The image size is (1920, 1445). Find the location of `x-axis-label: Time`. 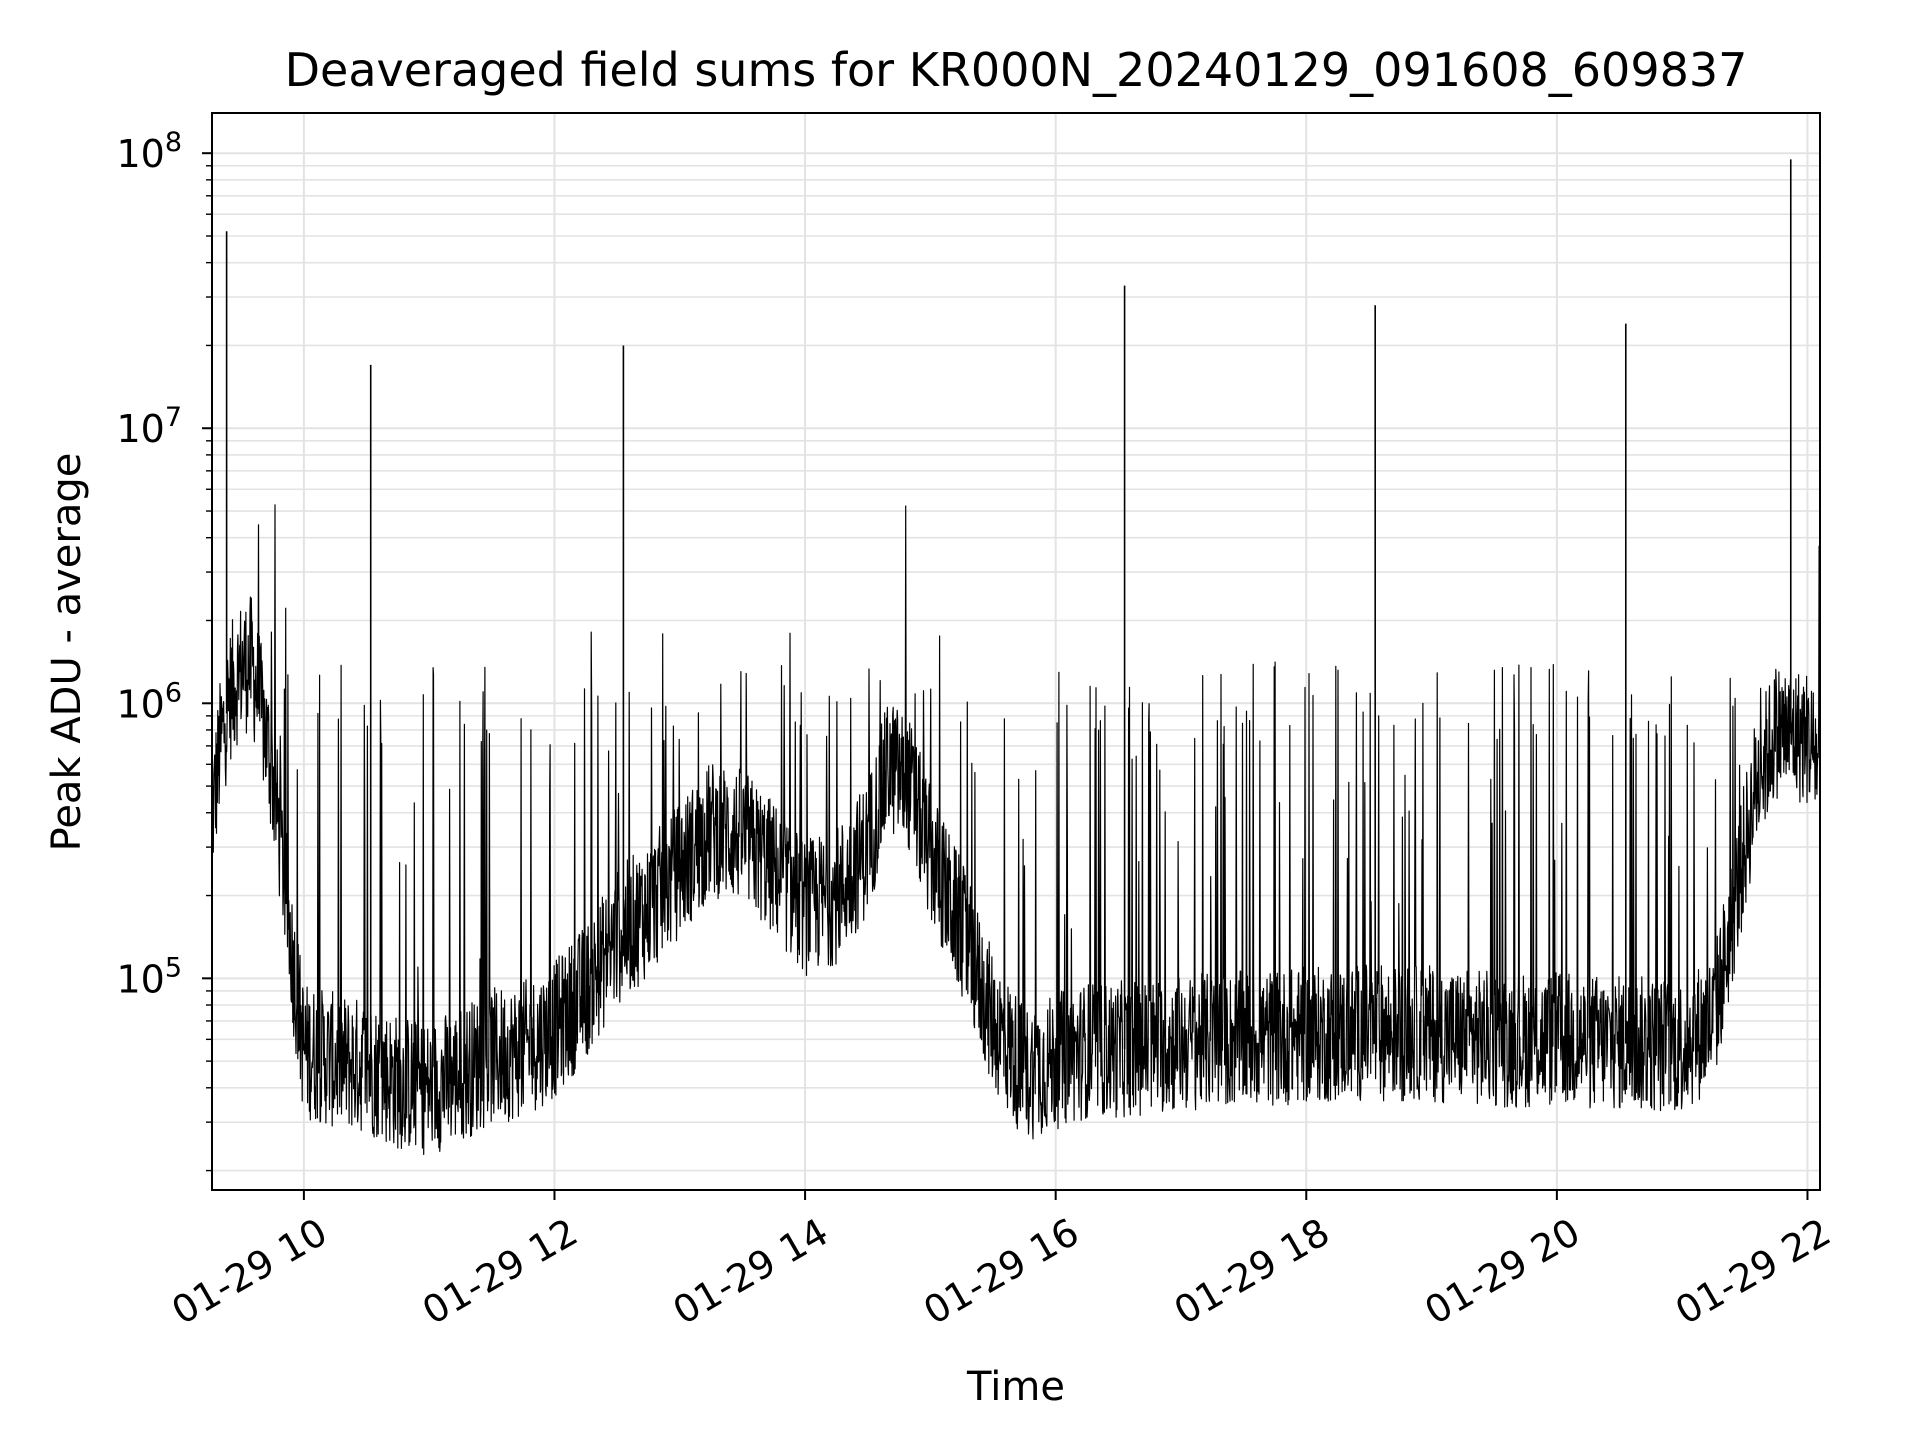

x-axis-label: Time is located at coordinates (1015, 1387).